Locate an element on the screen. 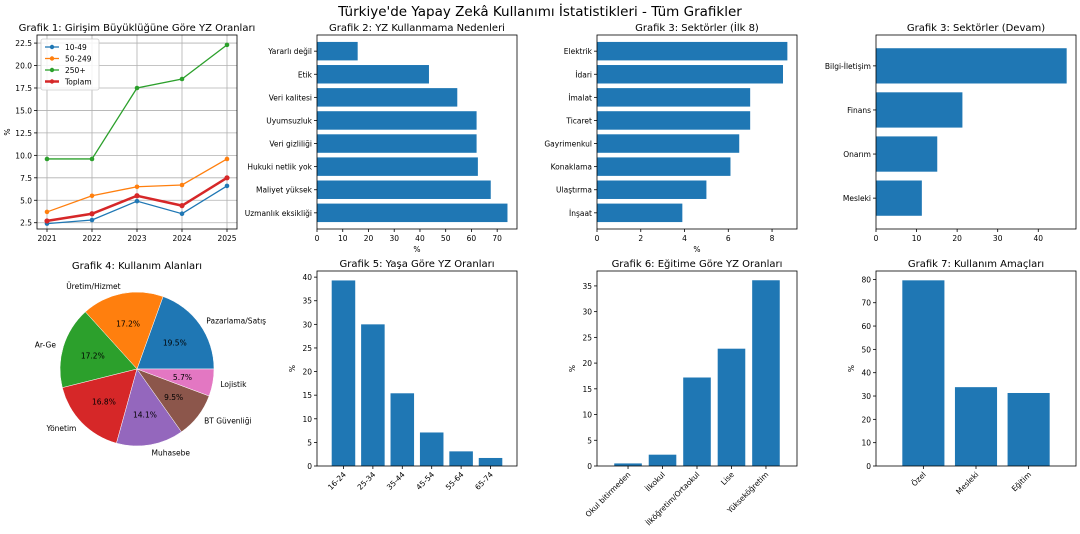 This screenshot has width=1080, height=534. g2-xtick-label: 50 is located at coordinates (446, 238).